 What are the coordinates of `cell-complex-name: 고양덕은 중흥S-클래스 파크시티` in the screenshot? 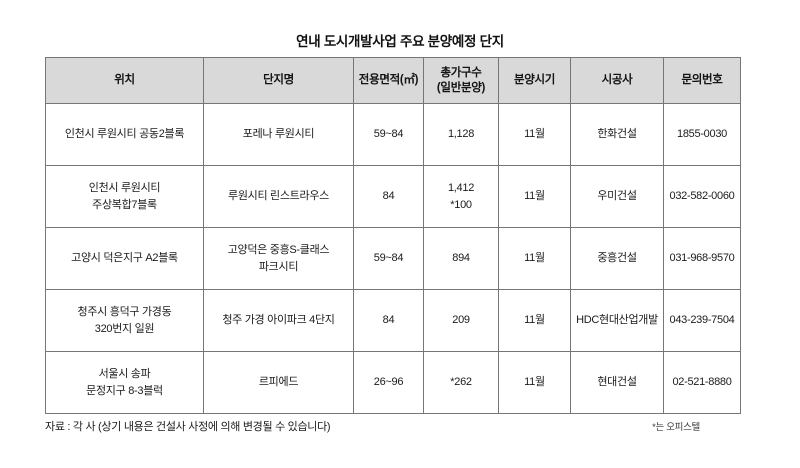 It's located at (278, 258).